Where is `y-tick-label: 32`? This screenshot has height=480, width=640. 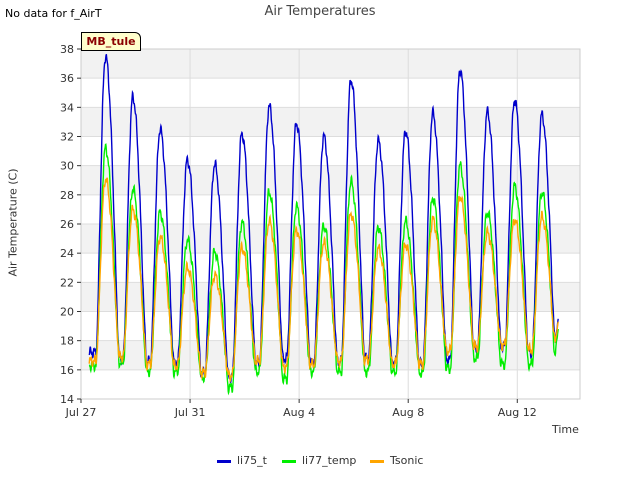
y-tick-label: 32 is located at coordinates (67, 137).